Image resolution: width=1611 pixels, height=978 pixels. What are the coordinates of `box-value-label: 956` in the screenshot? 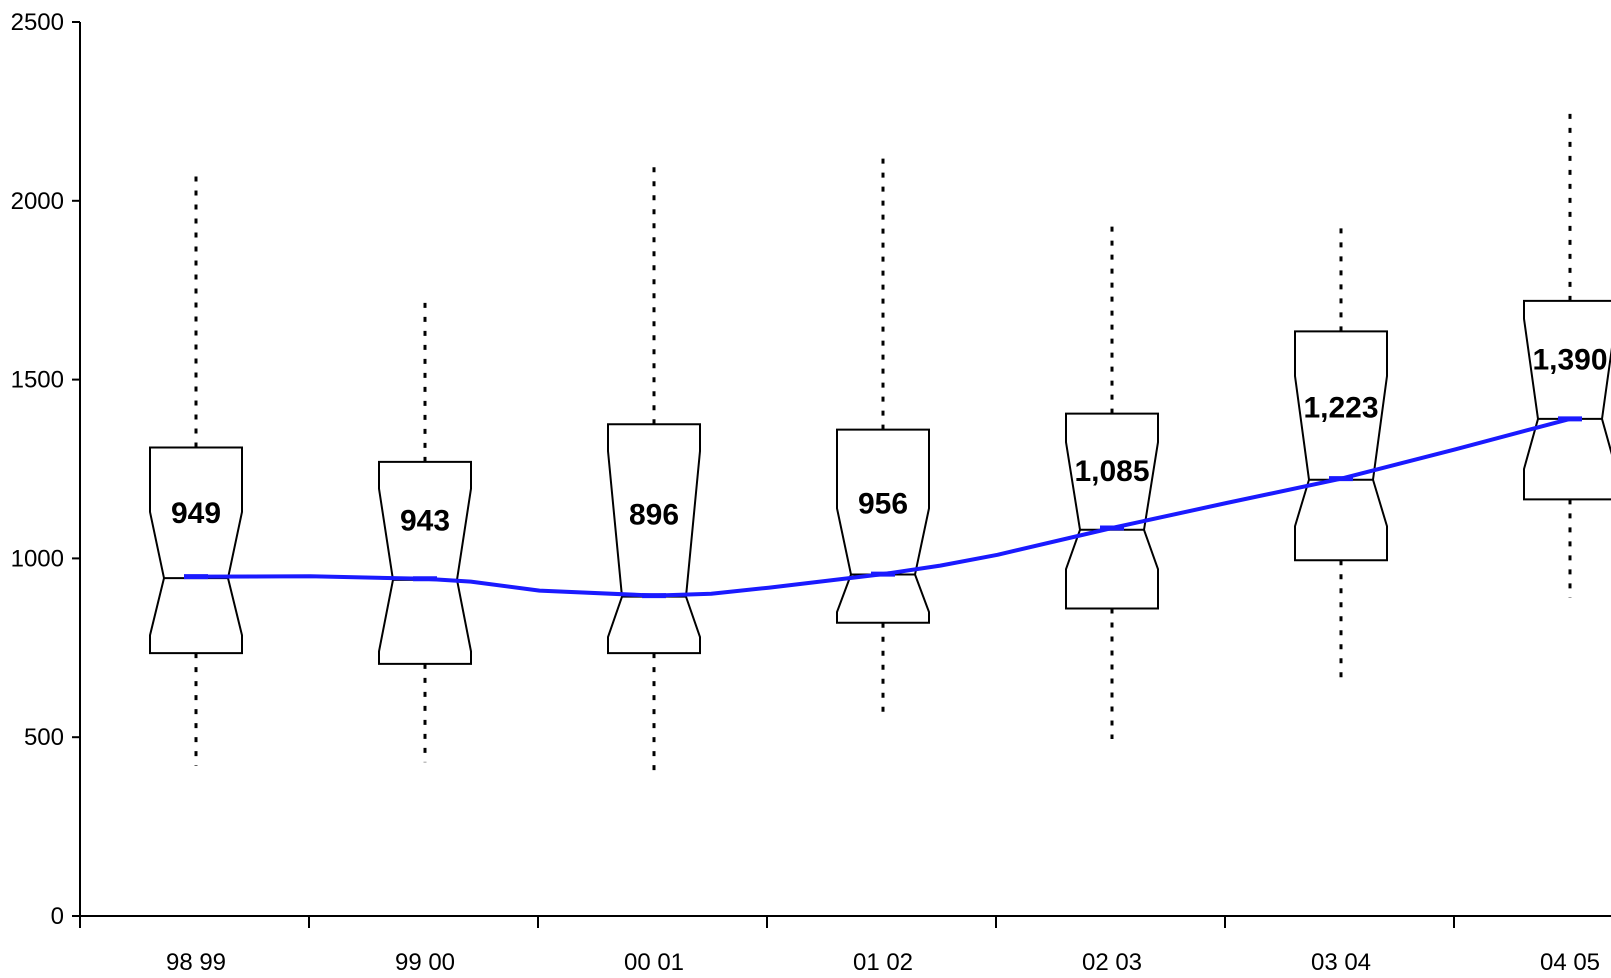 It's located at (883, 504).